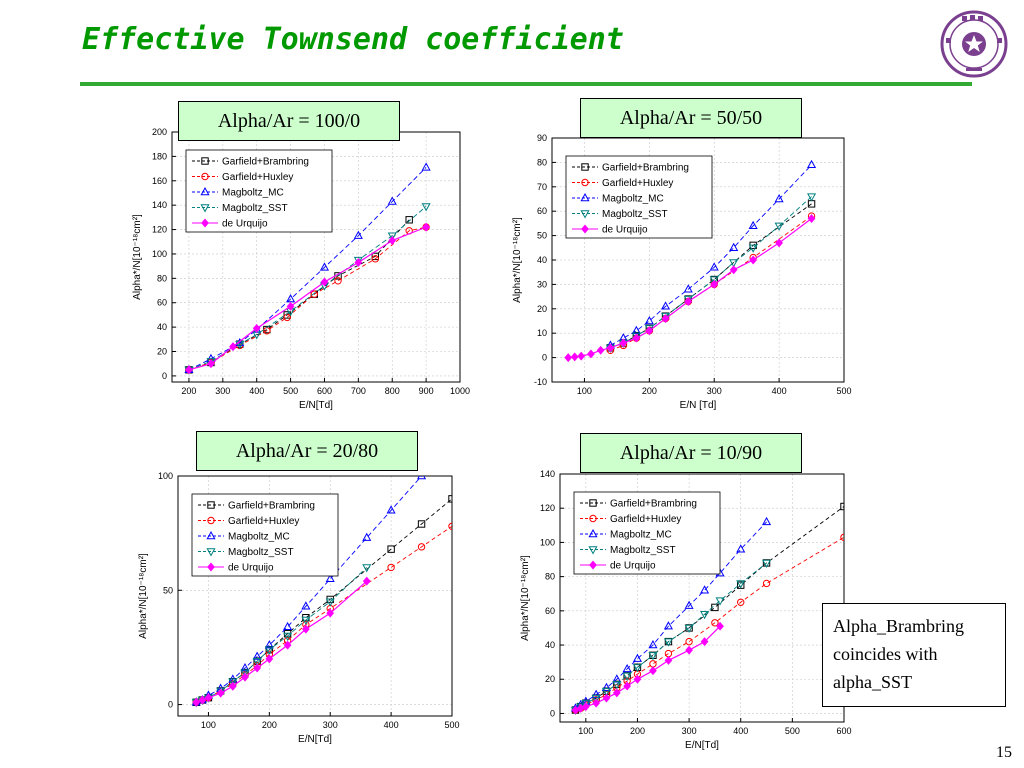  Describe the element at coordinates (584, 391) in the screenshot. I see `x-tick-label: 100` at that location.